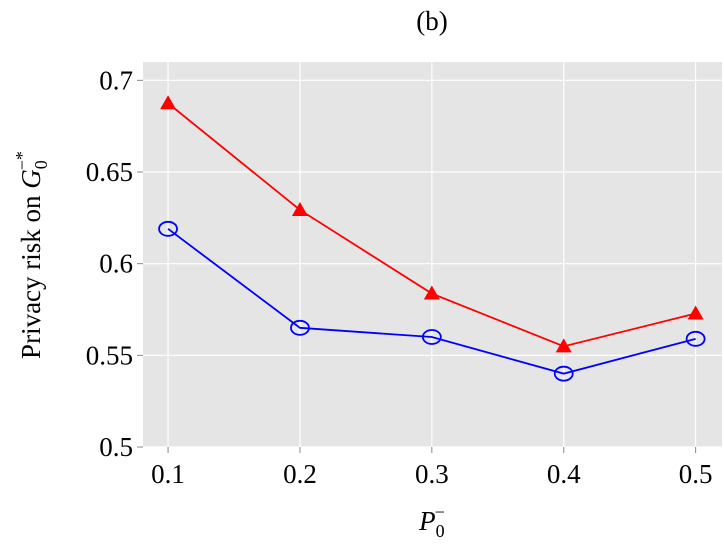 The width and height of the screenshot is (724, 544). Describe the element at coordinates (116, 447) in the screenshot. I see `y-tick-label: 0.5` at that location.